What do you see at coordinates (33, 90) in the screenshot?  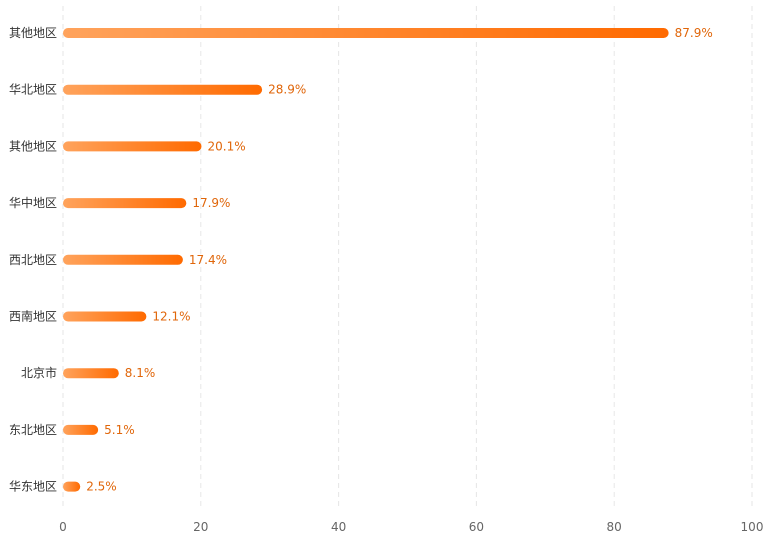 I see `category-label: 华北地区` at bounding box center [33, 90].